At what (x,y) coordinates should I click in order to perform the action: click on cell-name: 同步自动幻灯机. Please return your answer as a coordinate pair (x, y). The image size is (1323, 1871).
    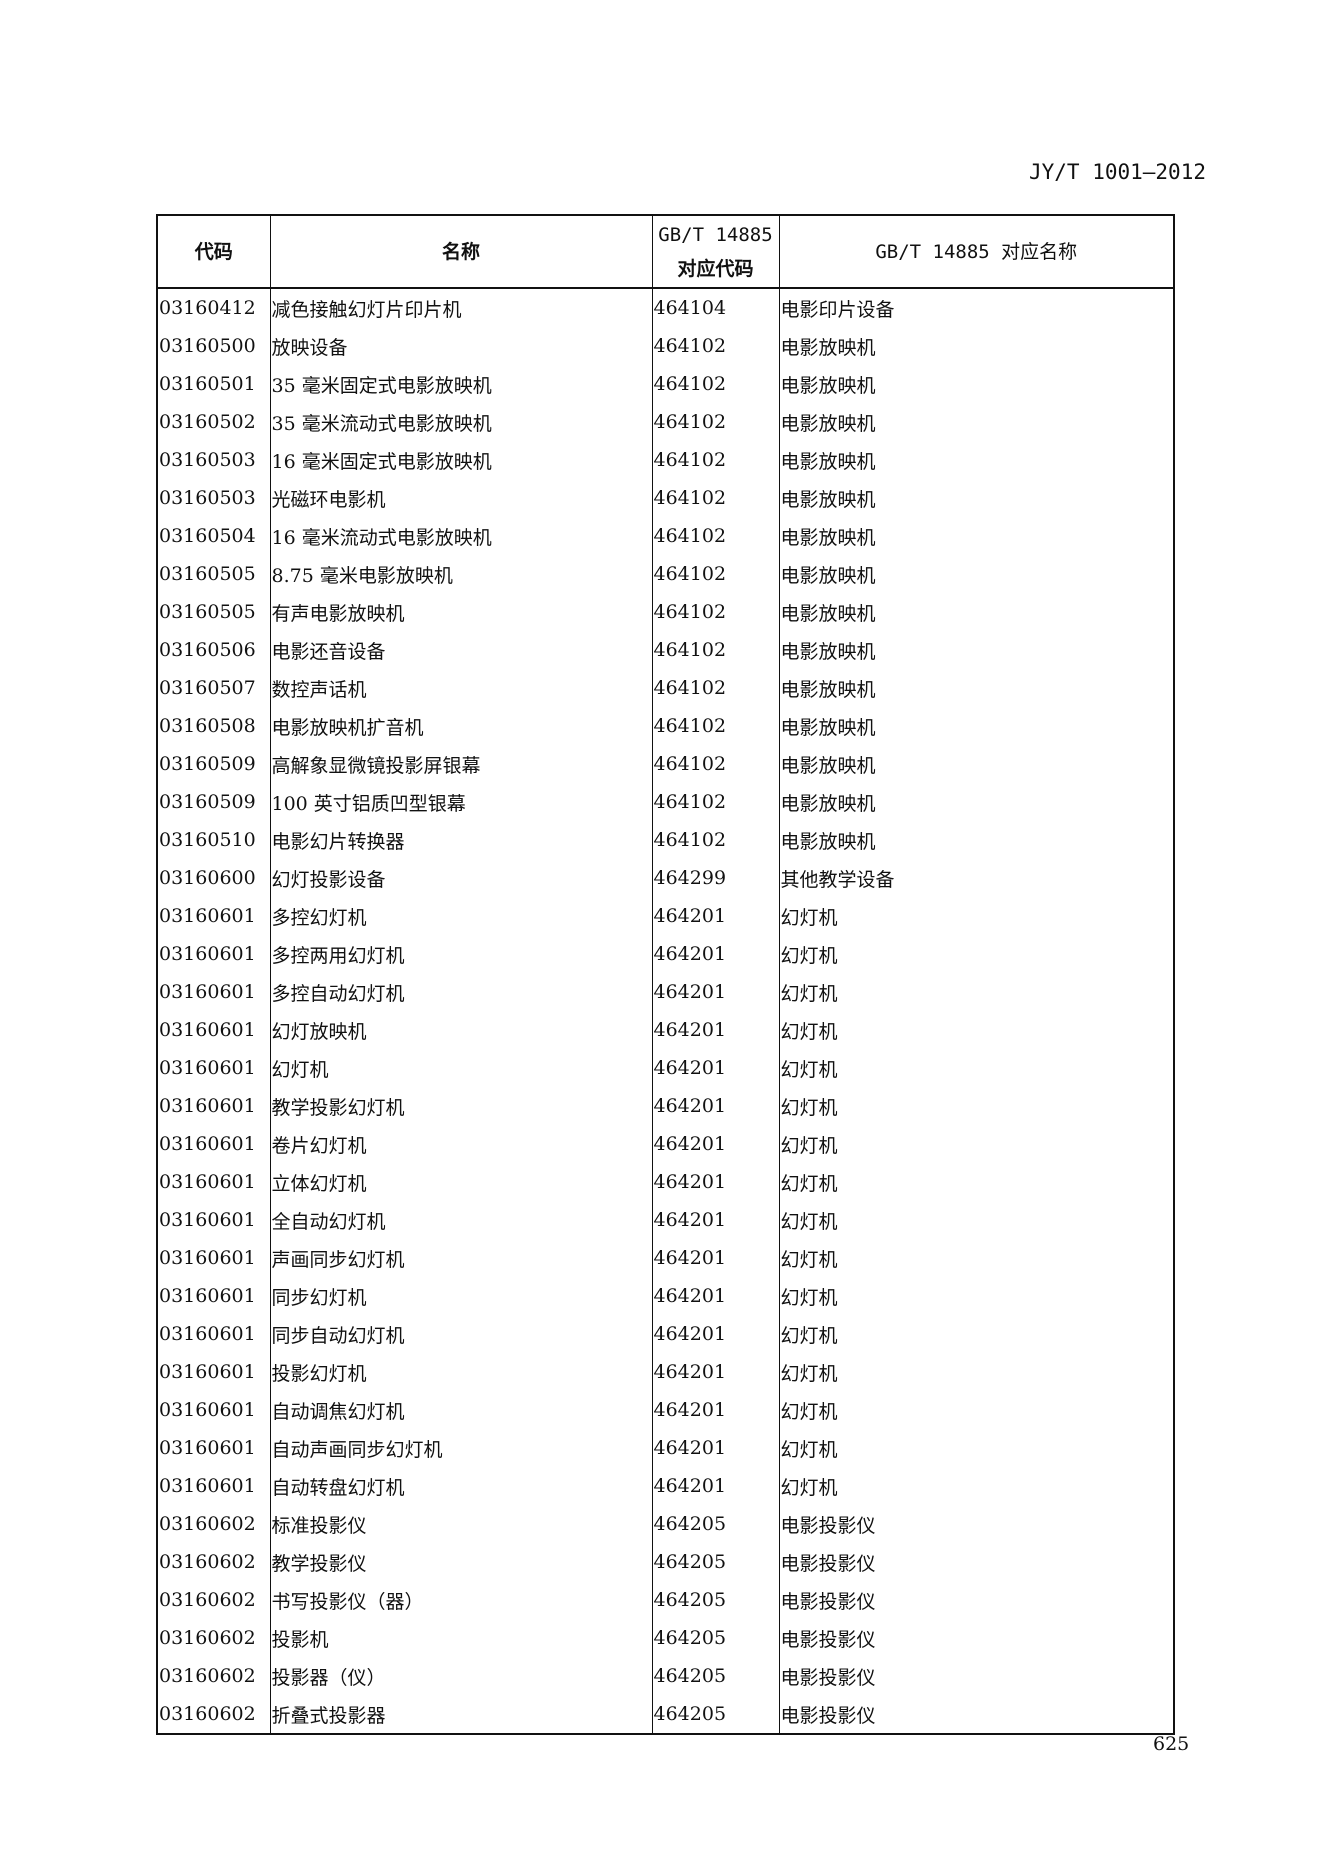
    Looking at the image, I should click on (461, 1334).